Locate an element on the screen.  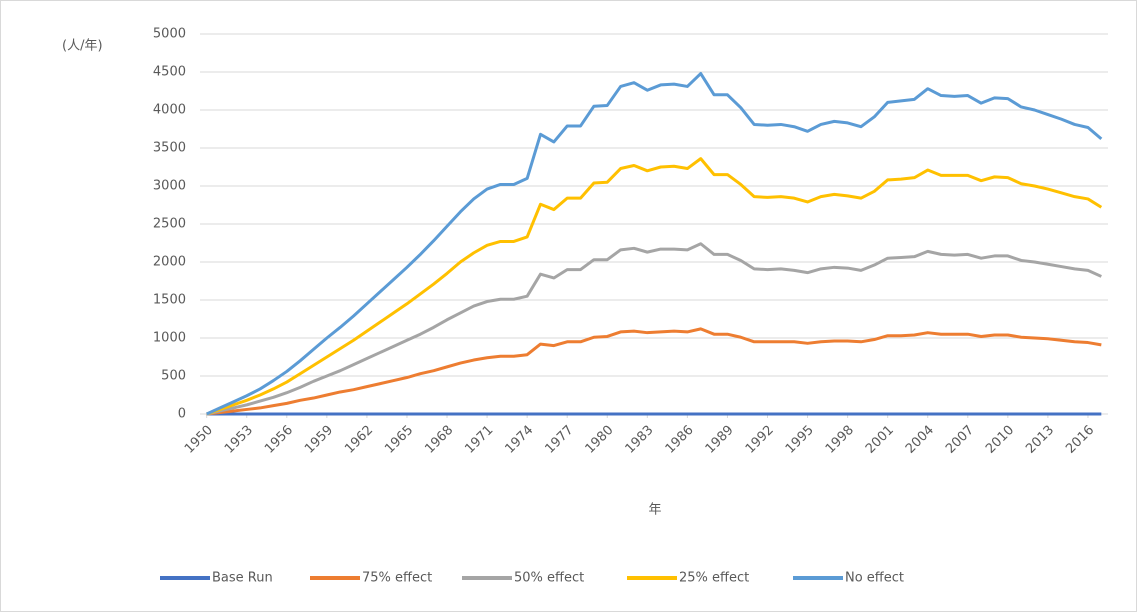
y-tick-label: 1000 is located at coordinates (169, 338).